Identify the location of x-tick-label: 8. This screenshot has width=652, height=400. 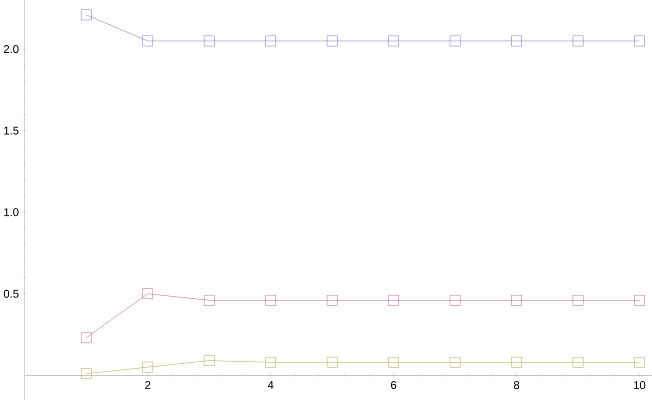
(517, 385).